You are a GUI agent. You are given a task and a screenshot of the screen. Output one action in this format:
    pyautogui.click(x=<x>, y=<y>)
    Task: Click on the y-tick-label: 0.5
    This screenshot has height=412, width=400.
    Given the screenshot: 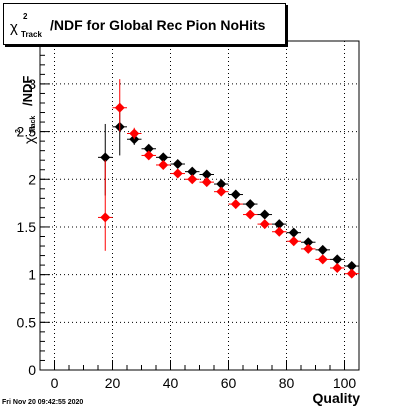 What is the action you would take?
    pyautogui.click(x=27, y=322)
    